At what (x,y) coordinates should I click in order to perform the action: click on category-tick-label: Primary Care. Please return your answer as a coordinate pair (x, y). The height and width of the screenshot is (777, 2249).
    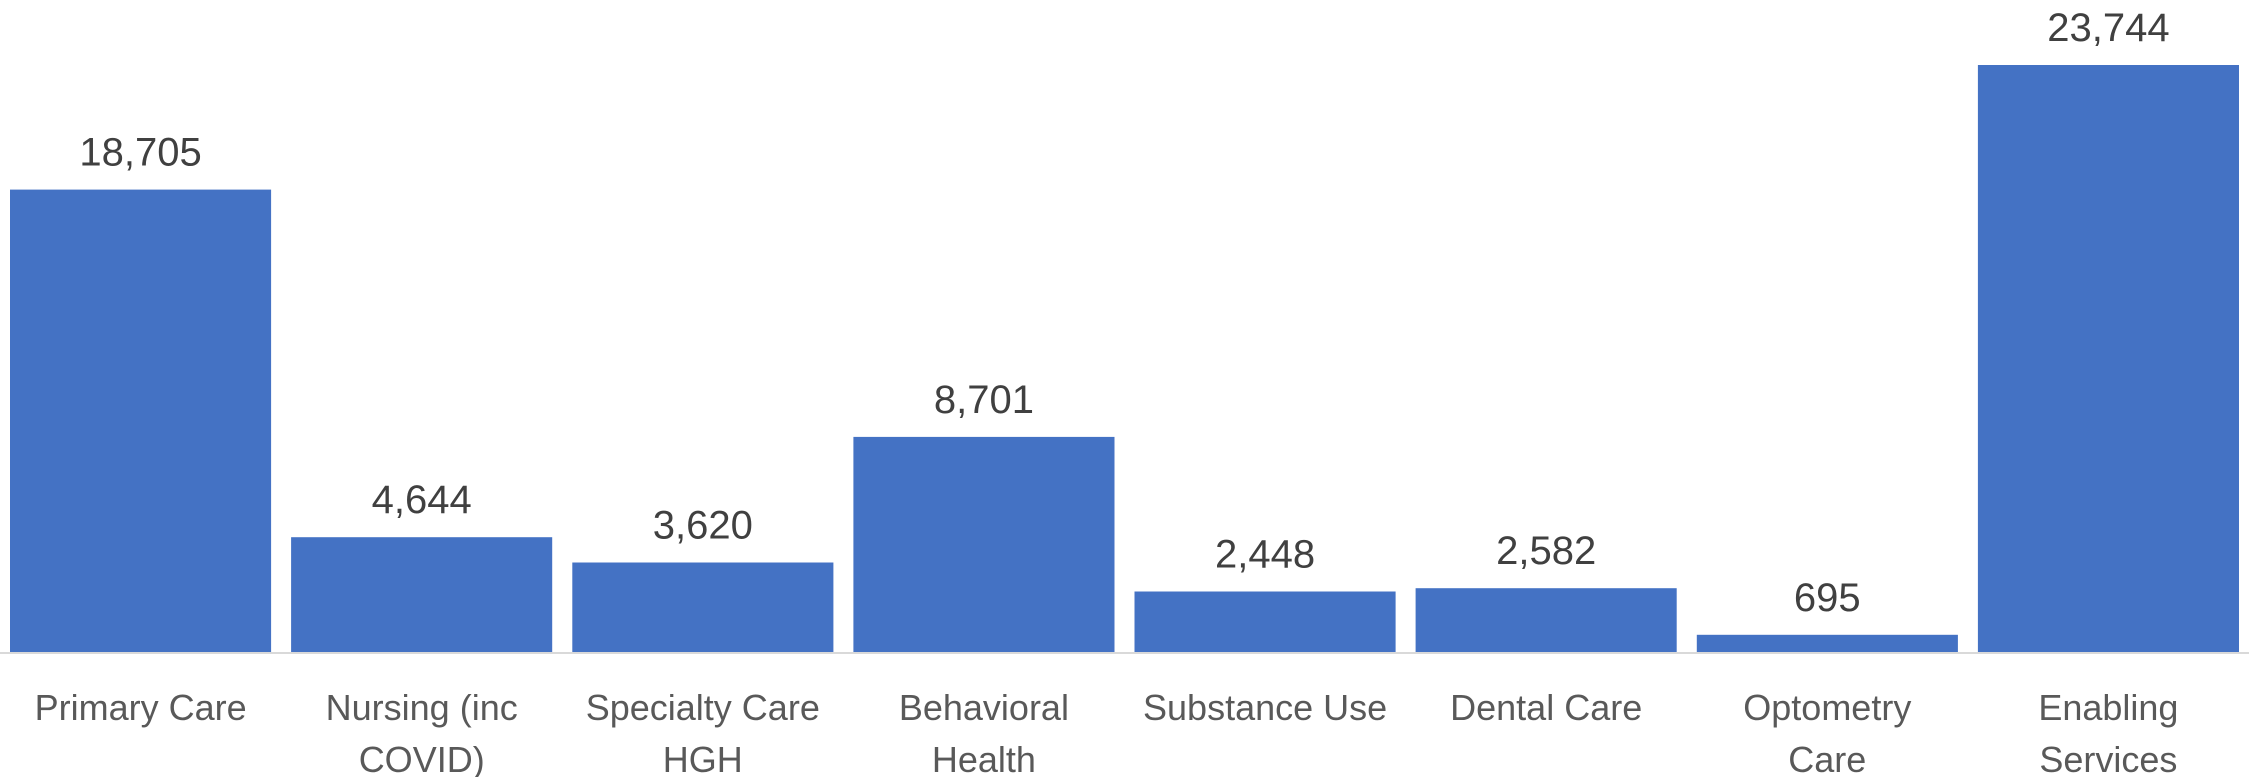
    Looking at the image, I should click on (141, 707).